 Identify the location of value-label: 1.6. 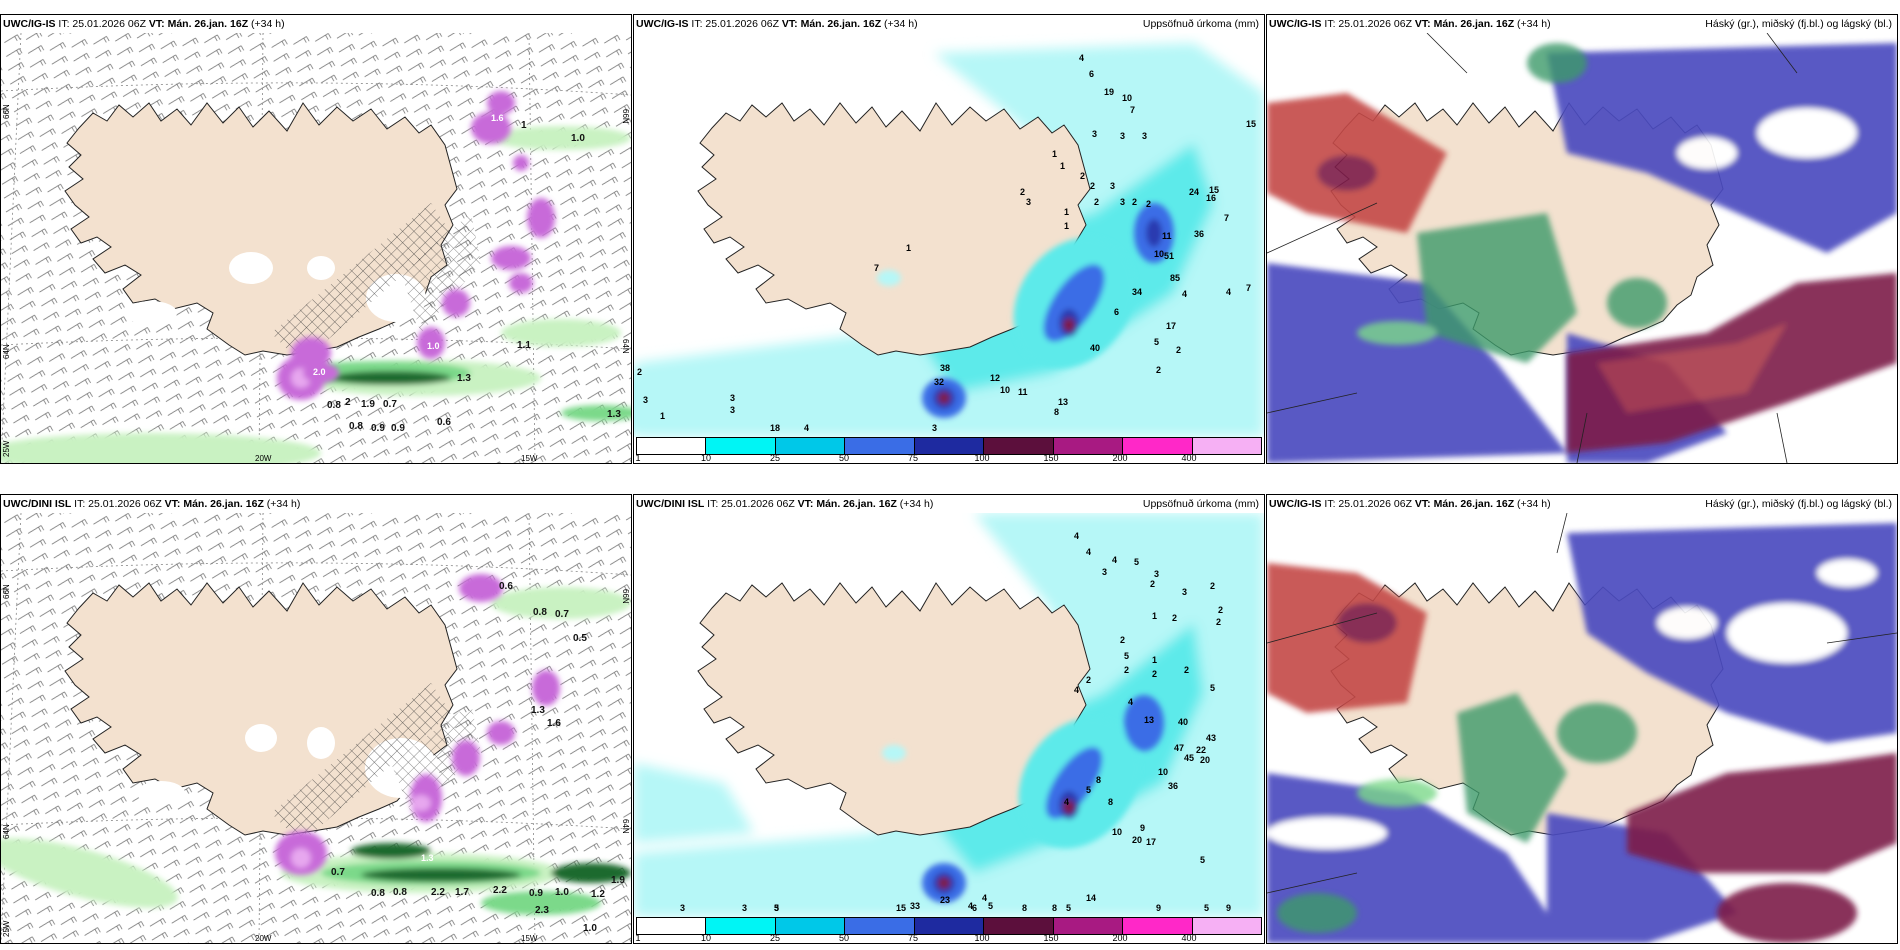
(497, 118).